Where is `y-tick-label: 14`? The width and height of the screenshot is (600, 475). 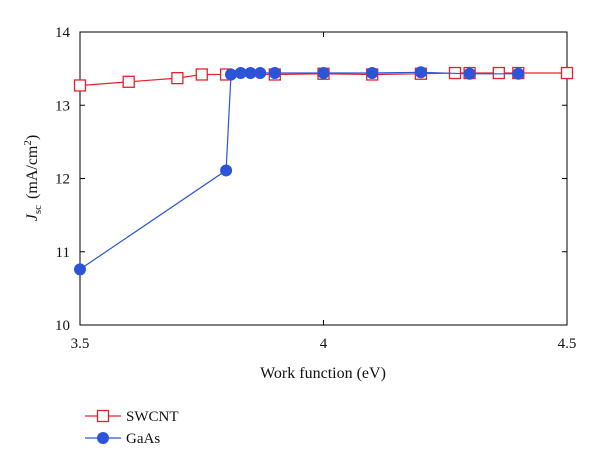 y-tick-label: 14 is located at coordinates (63, 33).